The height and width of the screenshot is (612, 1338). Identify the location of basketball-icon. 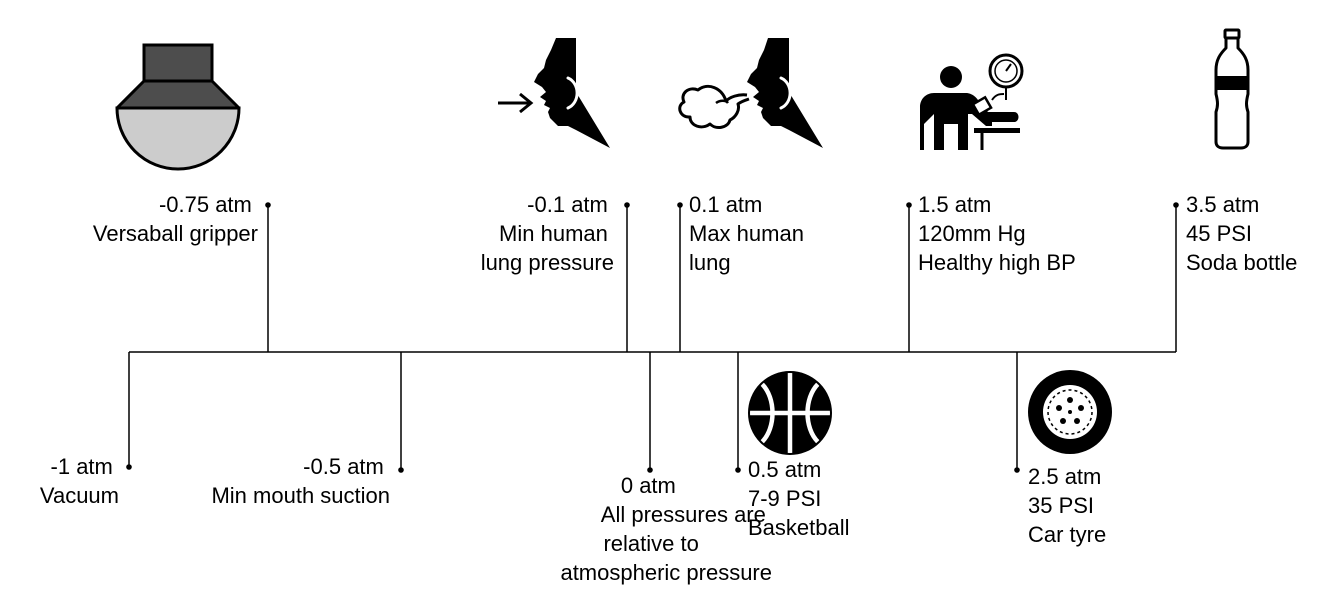
(790, 413).